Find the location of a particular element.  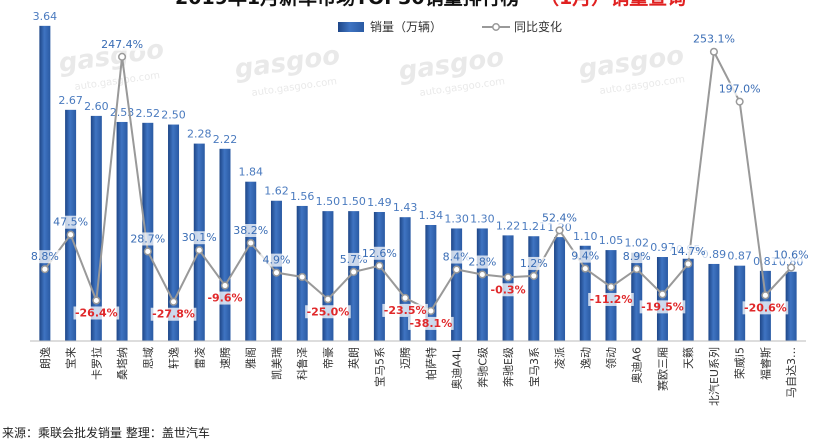

line-value-label: 47.5% is located at coordinates (70, 222).